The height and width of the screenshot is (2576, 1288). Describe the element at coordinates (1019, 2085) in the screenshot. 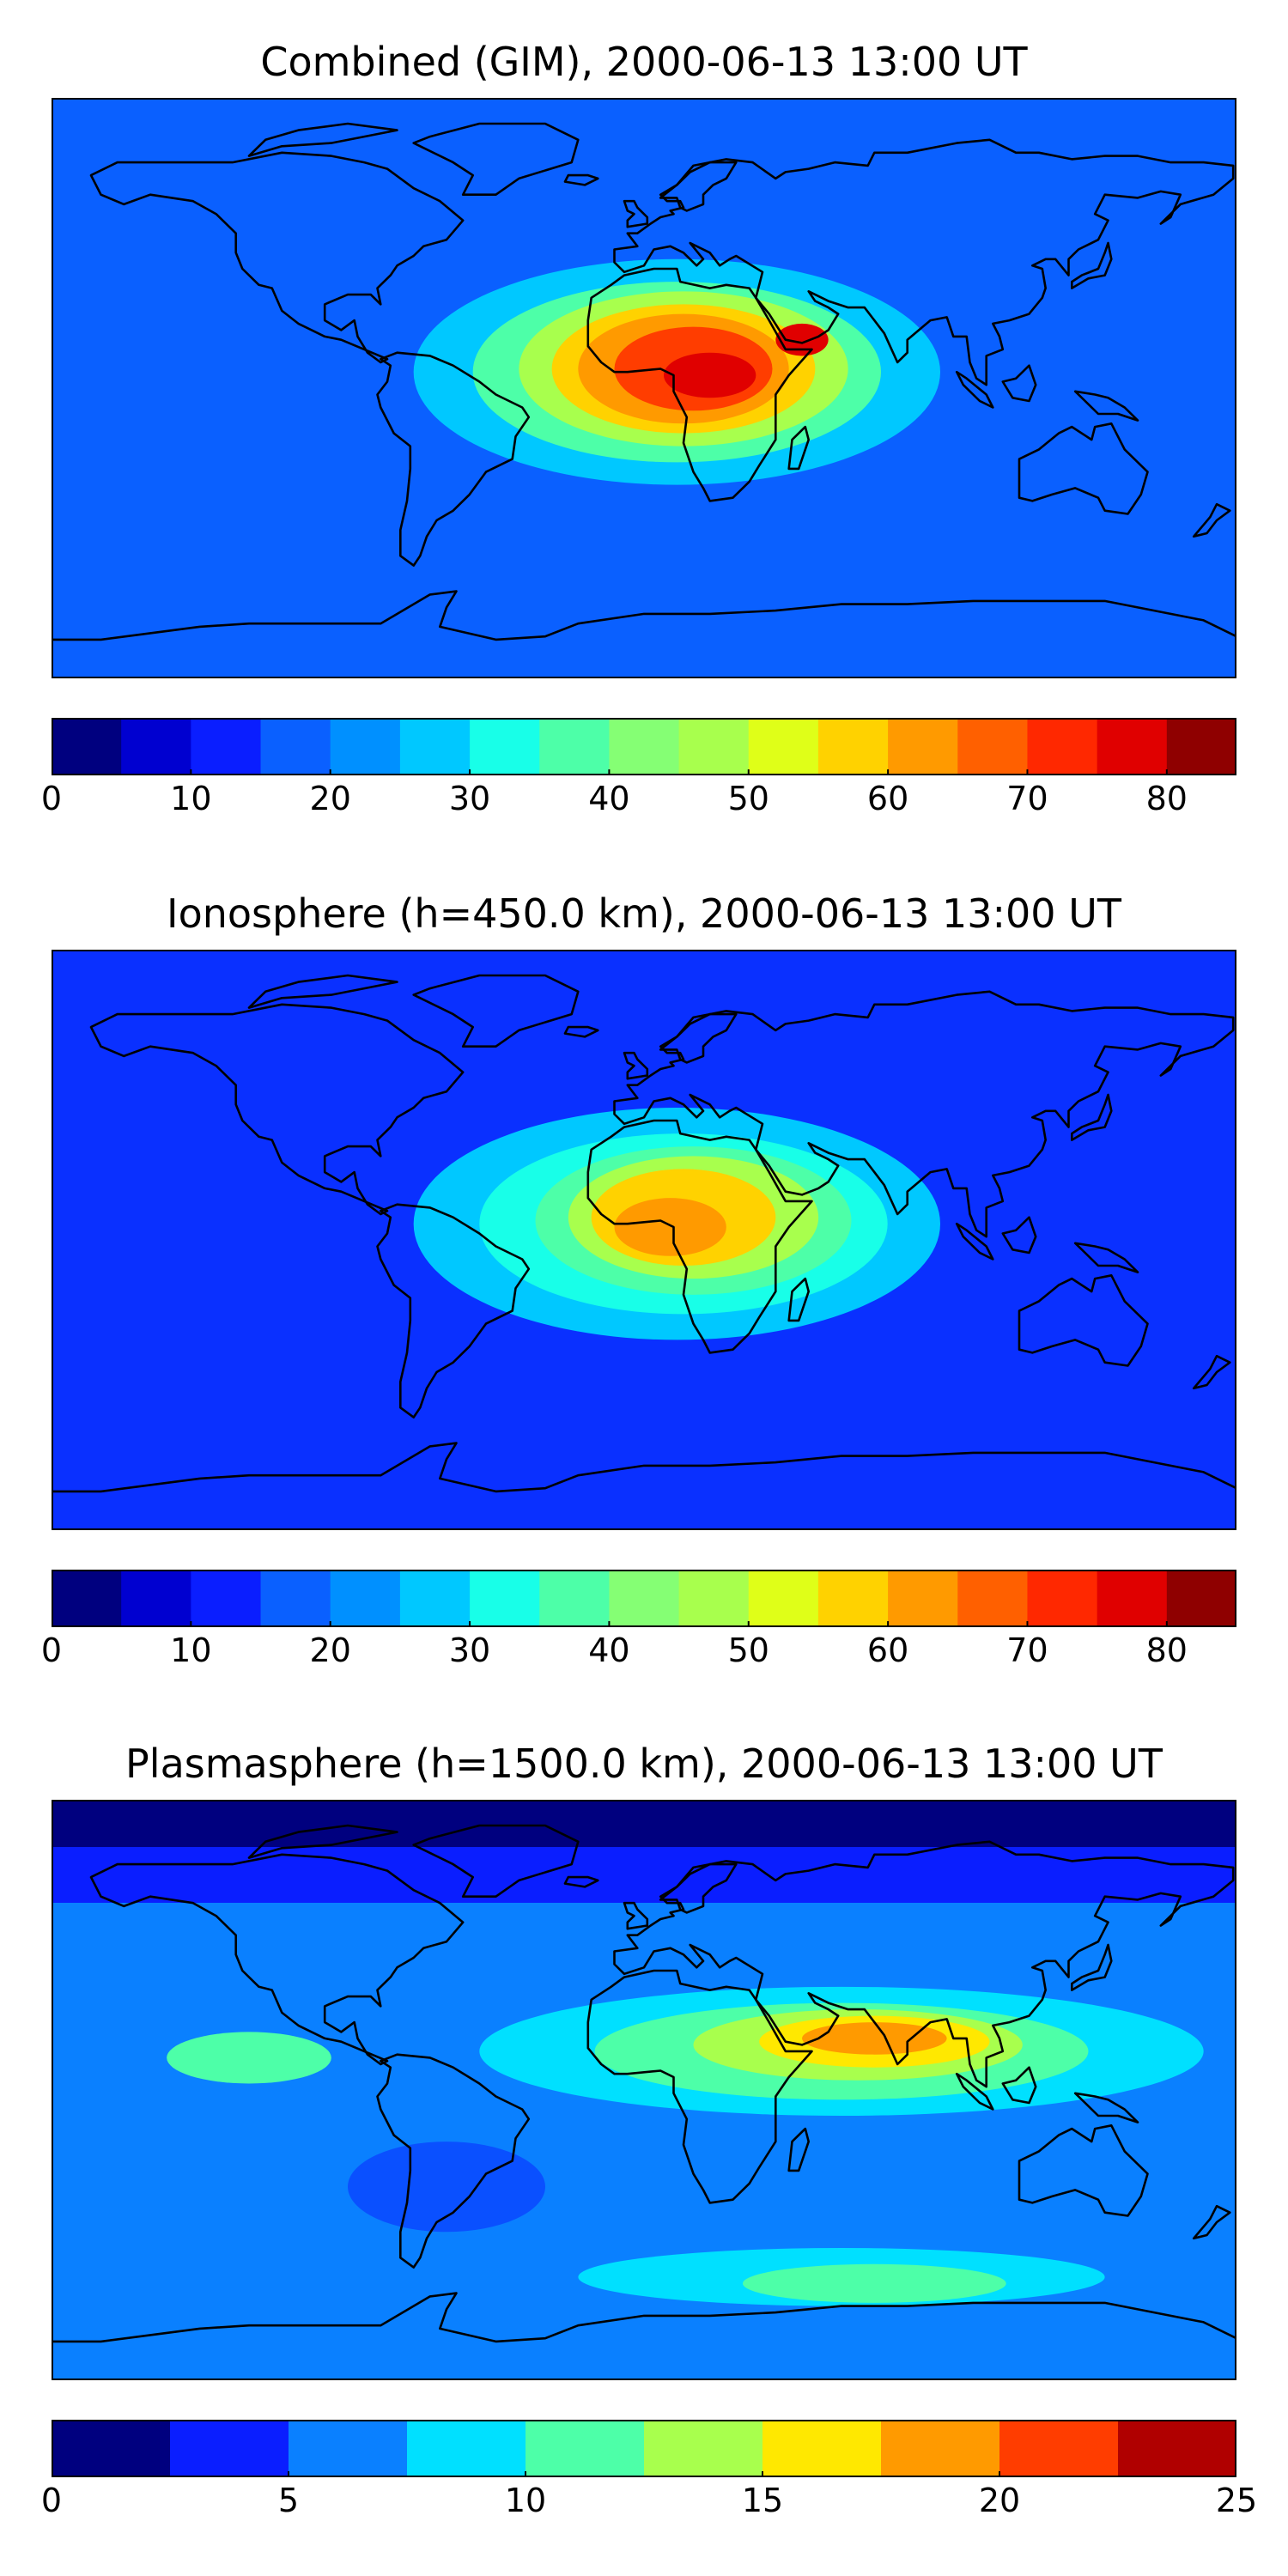

I see `coastline-borneo` at that location.